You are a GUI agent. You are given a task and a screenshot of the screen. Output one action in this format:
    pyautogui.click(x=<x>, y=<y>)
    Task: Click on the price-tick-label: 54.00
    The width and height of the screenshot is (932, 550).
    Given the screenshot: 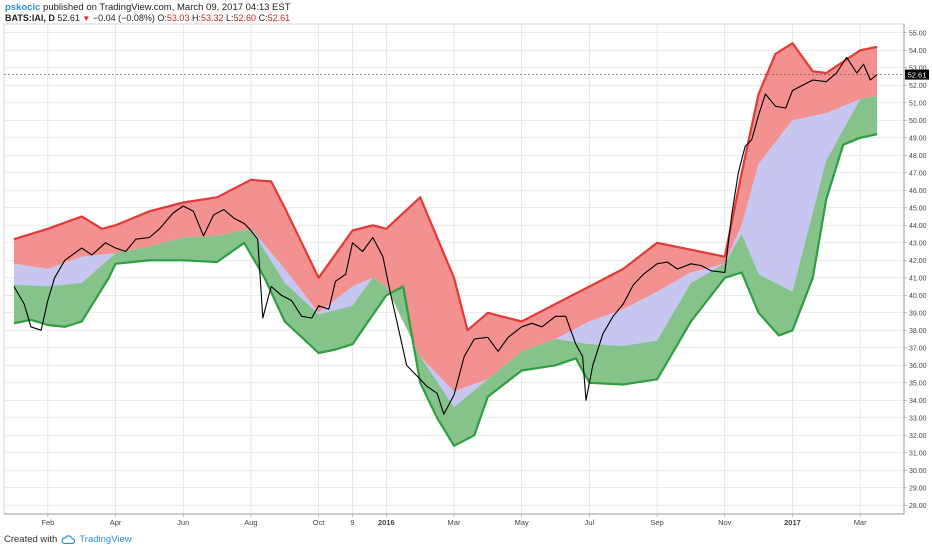 What is the action you would take?
    pyautogui.click(x=918, y=51)
    